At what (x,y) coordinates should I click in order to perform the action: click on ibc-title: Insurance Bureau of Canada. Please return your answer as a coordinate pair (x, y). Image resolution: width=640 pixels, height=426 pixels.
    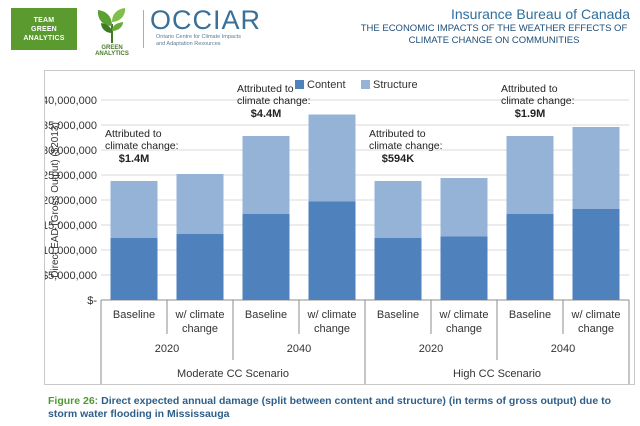
    Looking at the image, I should click on (540, 14).